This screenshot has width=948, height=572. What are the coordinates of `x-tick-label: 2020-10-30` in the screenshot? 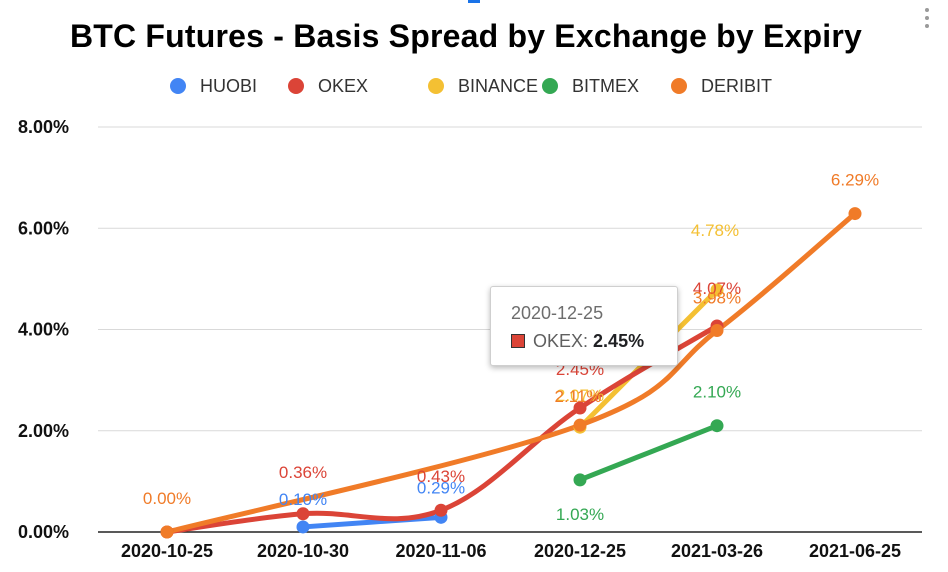 It's located at (303, 551).